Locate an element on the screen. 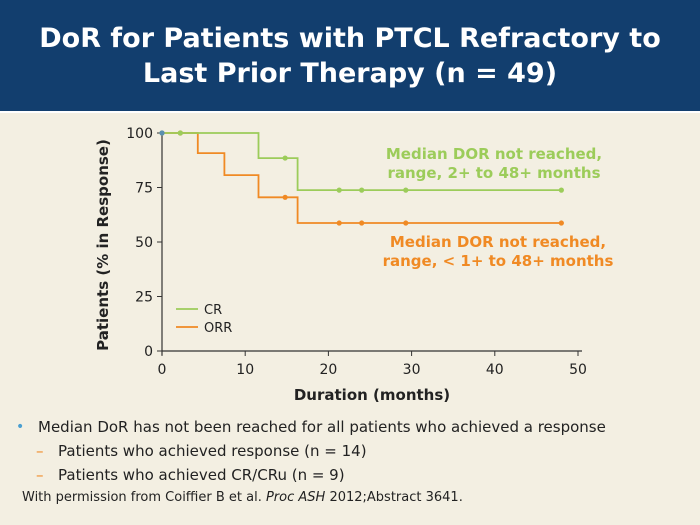 The image size is (700, 525). annotation-cr-line1: Median DOR not reached, is located at coordinates (494, 154).